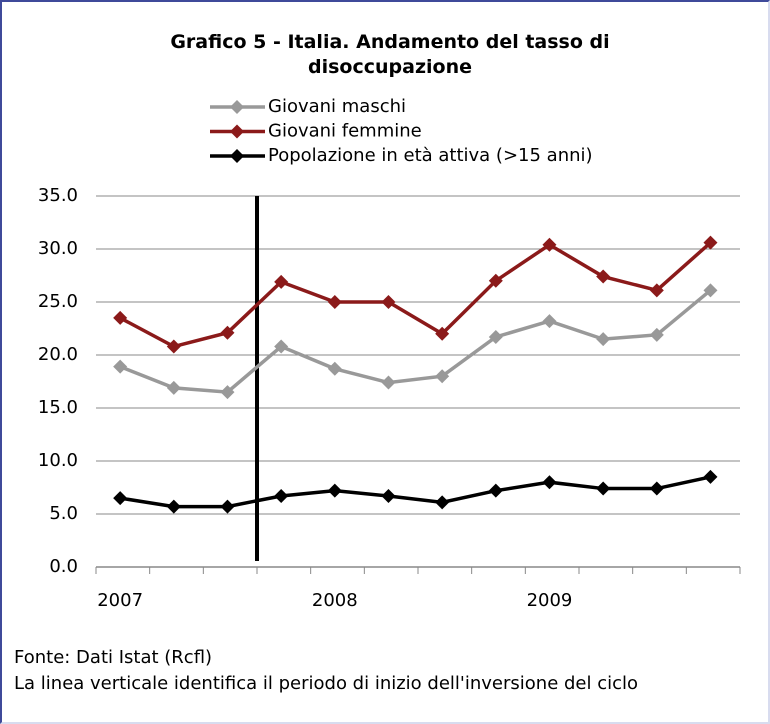  I want to click on legend-label: Giovani femmine, so click(345, 131).